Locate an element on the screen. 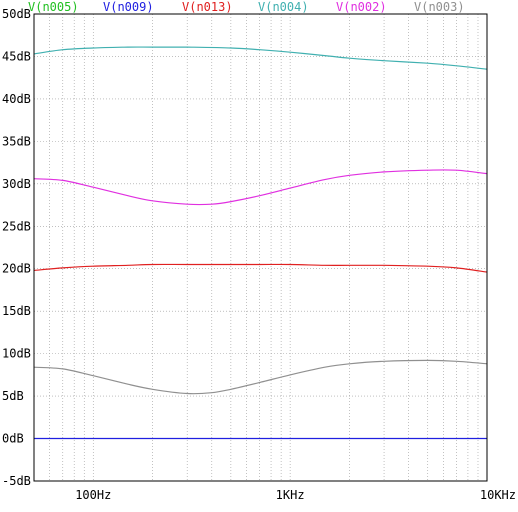 The image size is (518, 512). legend-entry: V(n002) is located at coordinates (361, 7).